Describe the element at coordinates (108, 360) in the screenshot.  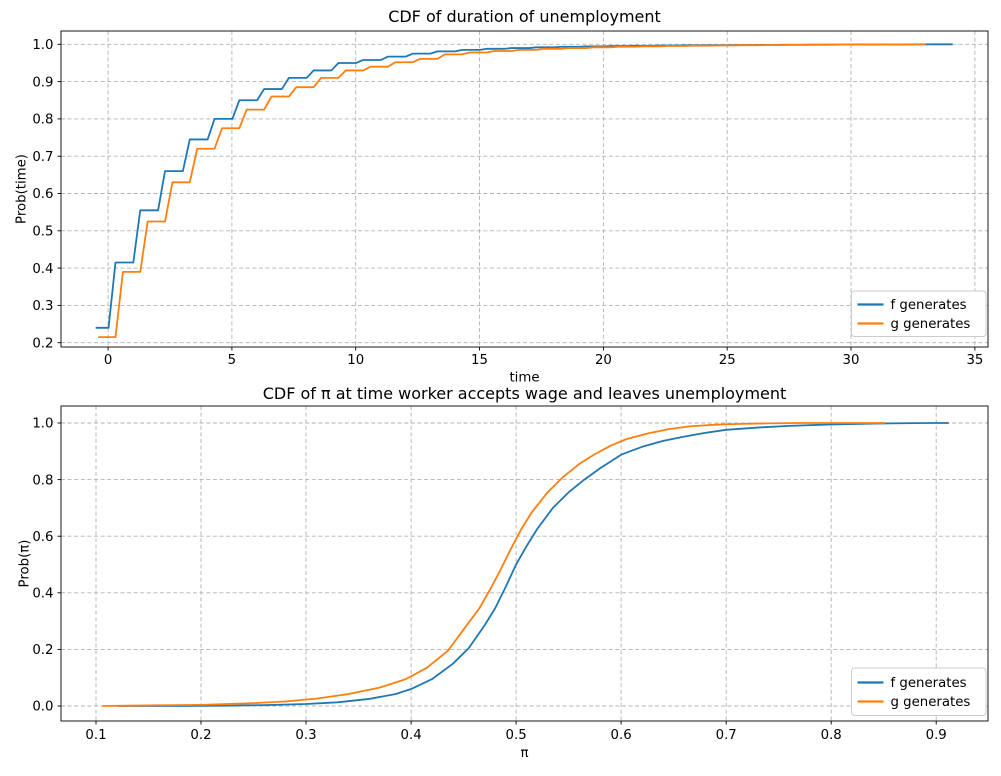
I see `x-tick-label: 0` at that location.